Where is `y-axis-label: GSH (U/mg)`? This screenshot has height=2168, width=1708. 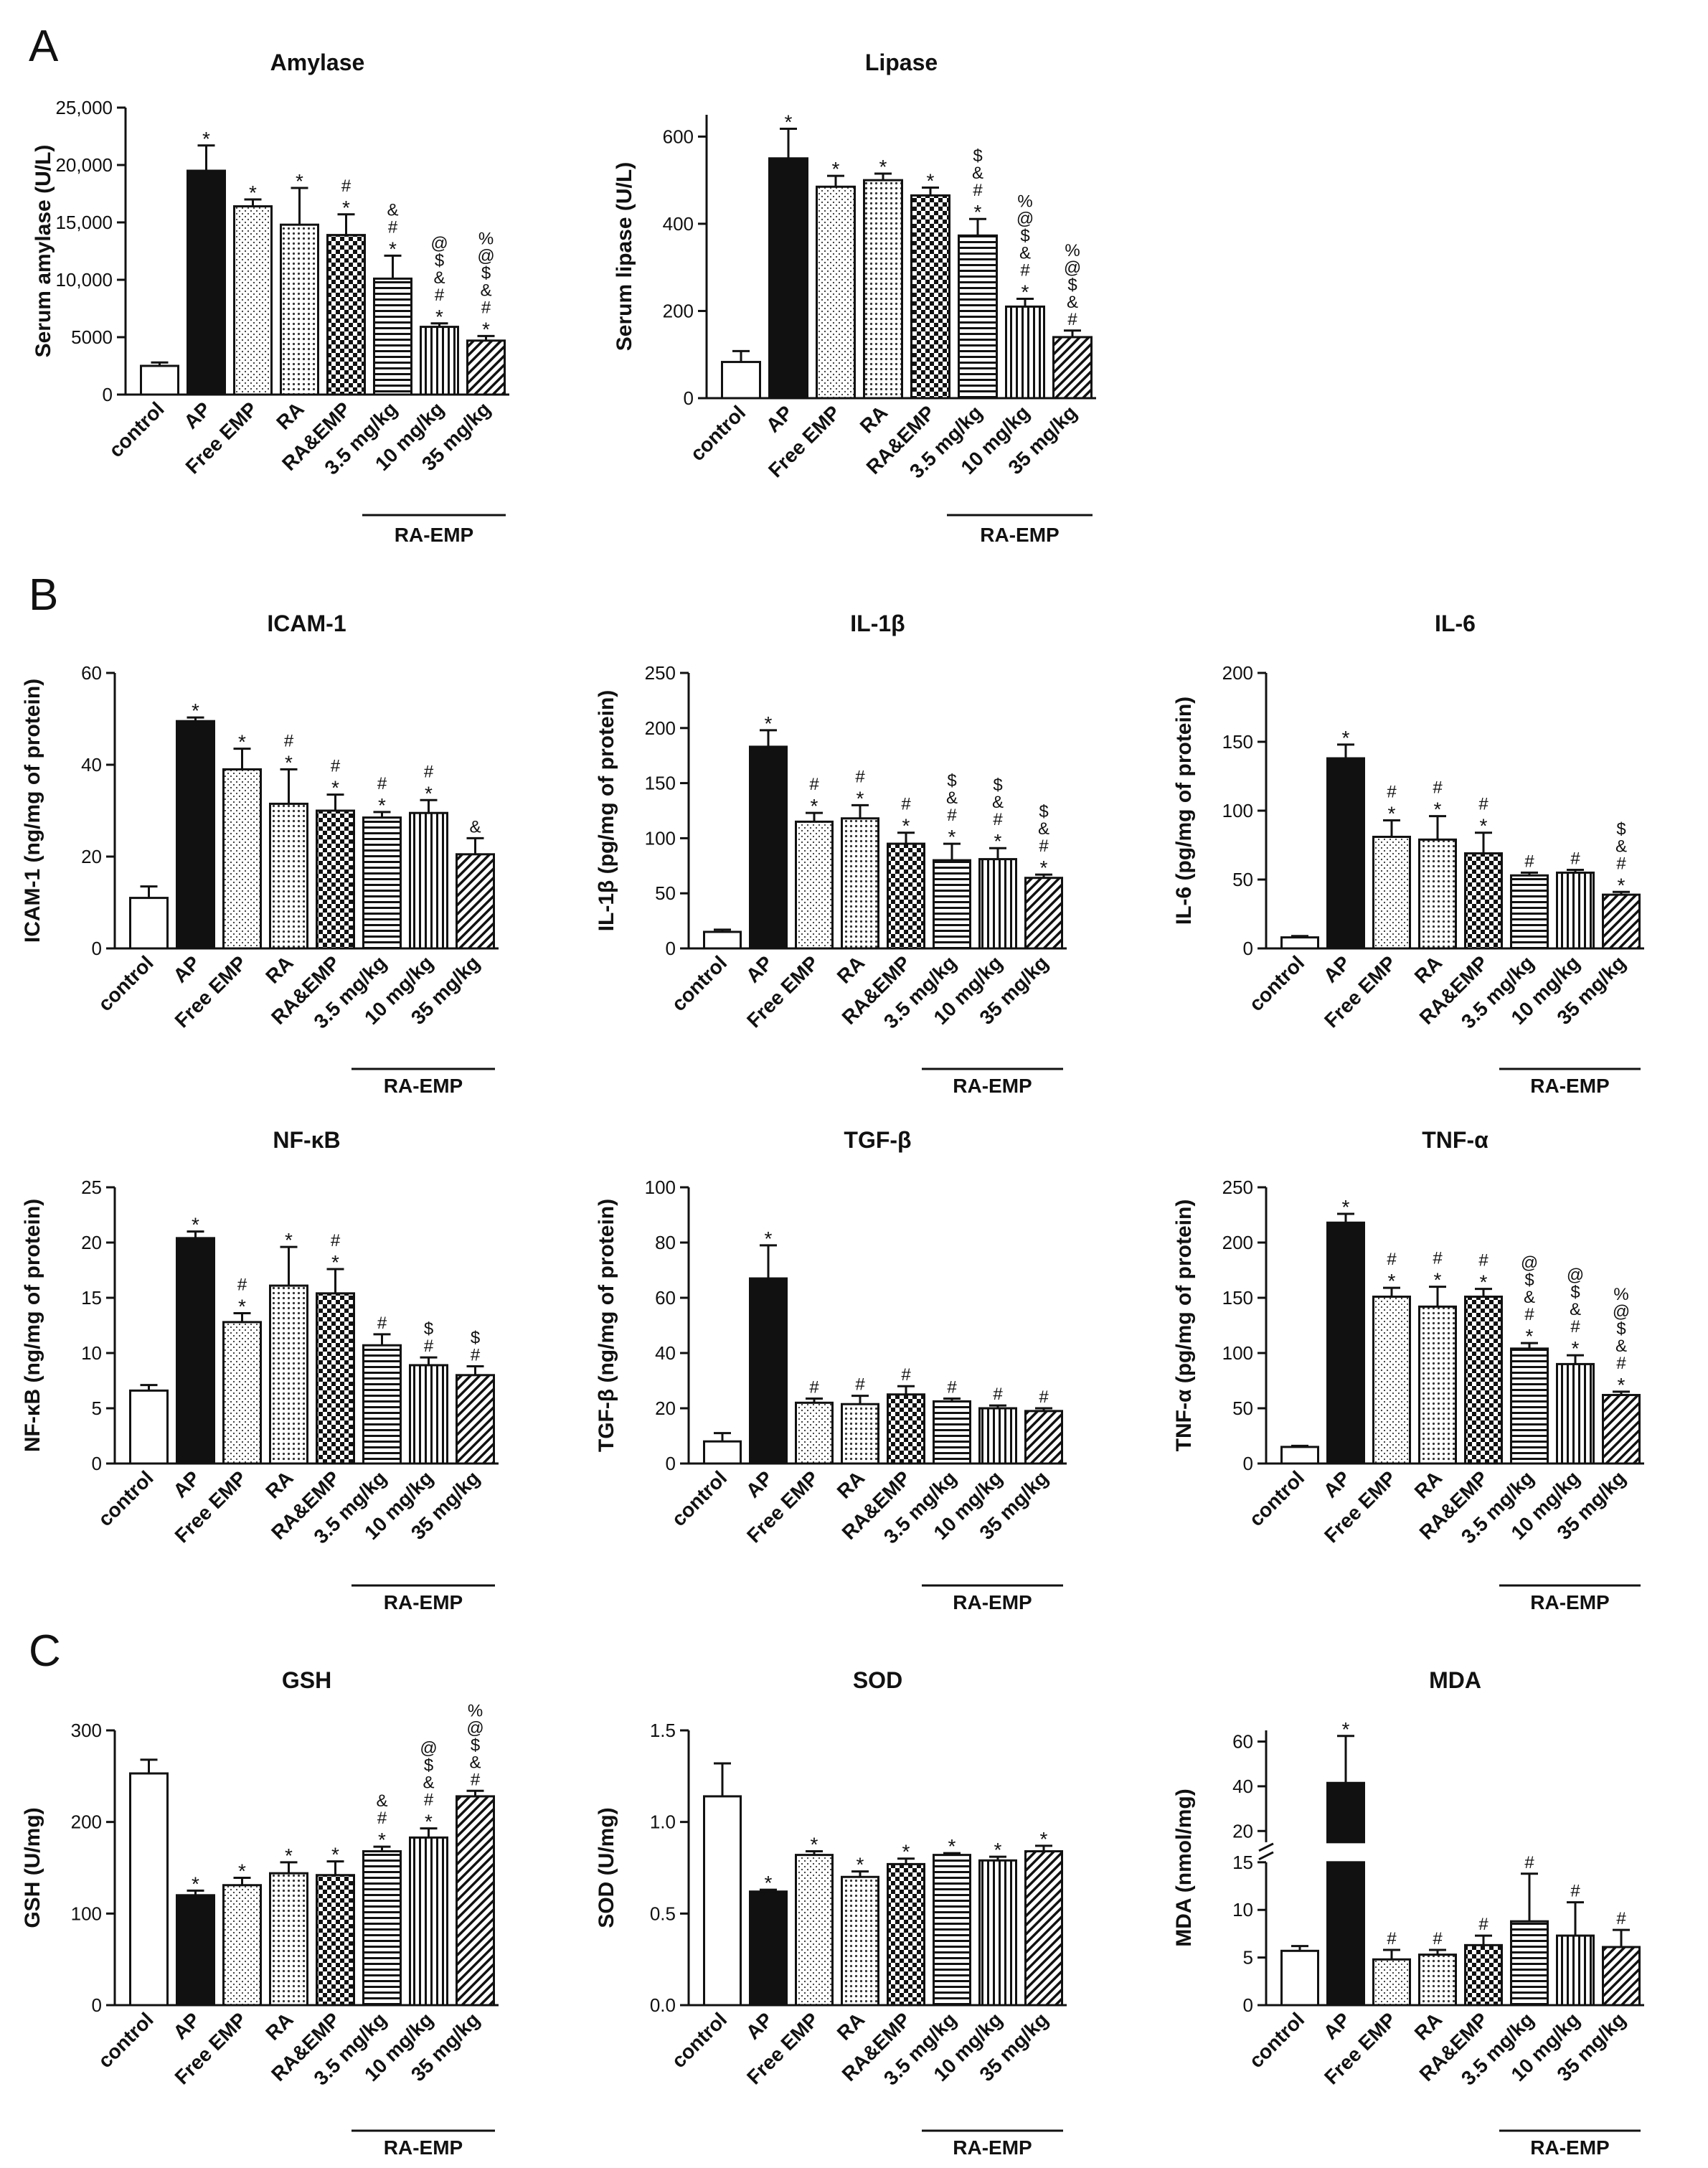 y-axis-label: GSH (U/mg) is located at coordinates (32, 1867).